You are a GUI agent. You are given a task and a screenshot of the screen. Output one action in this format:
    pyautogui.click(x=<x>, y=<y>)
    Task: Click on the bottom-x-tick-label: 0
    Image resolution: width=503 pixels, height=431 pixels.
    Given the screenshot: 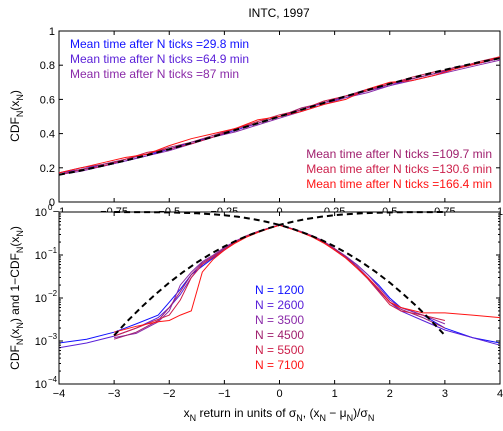 What is the action you would take?
    pyautogui.click(x=279, y=394)
    